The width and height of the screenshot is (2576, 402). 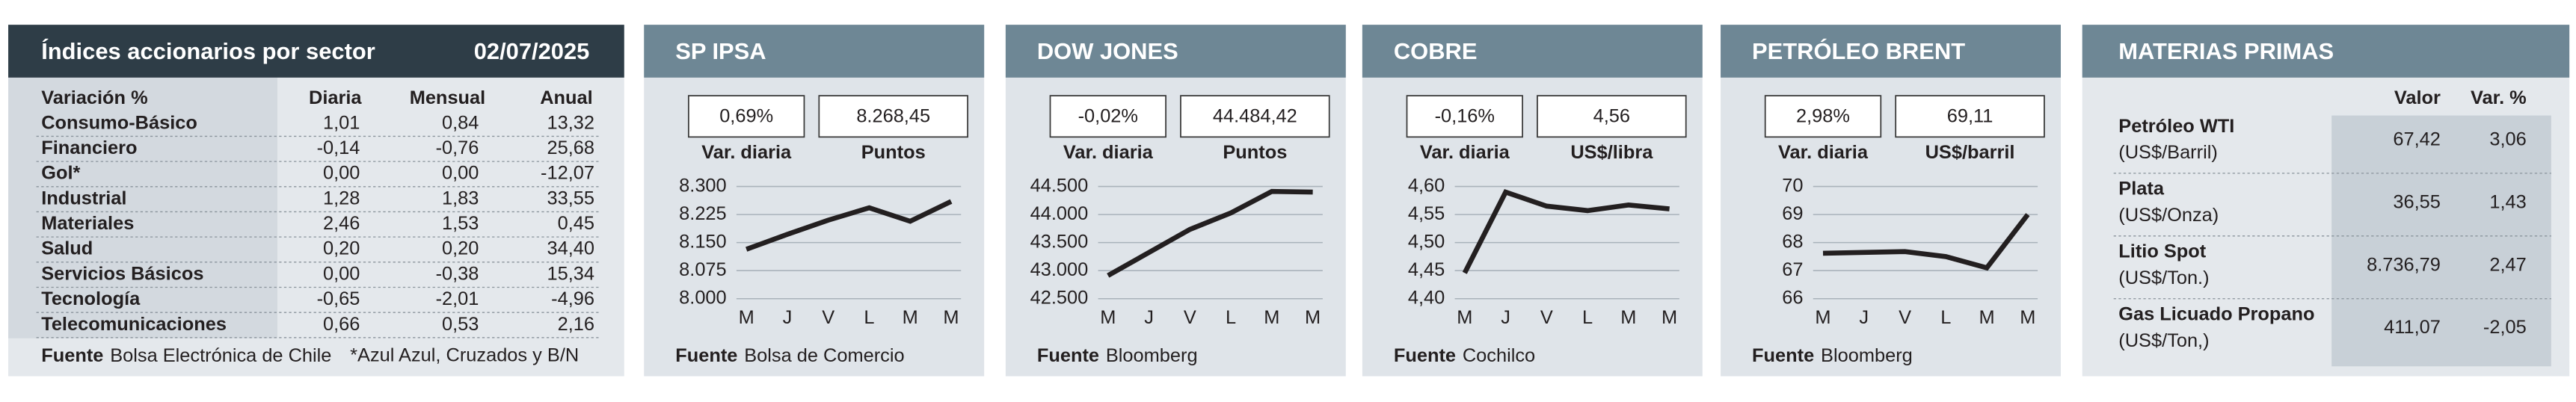 What do you see at coordinates (2168, 152) in the screenshot?
I see `commodity-unit: (US$/Barril)` at bounding box center [2168, 152].